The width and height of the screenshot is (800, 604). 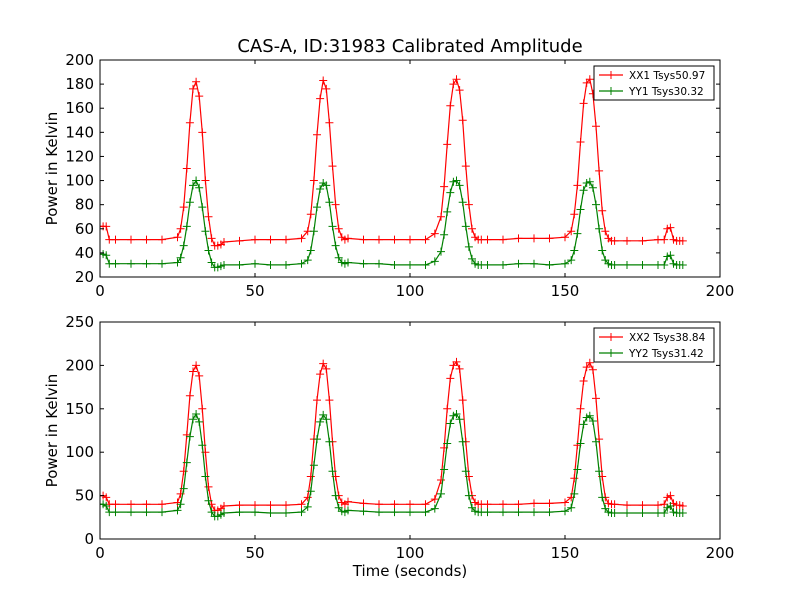 I want to click on legend-entry: YY1 Tsys30.32, so click(x=666, y=92).